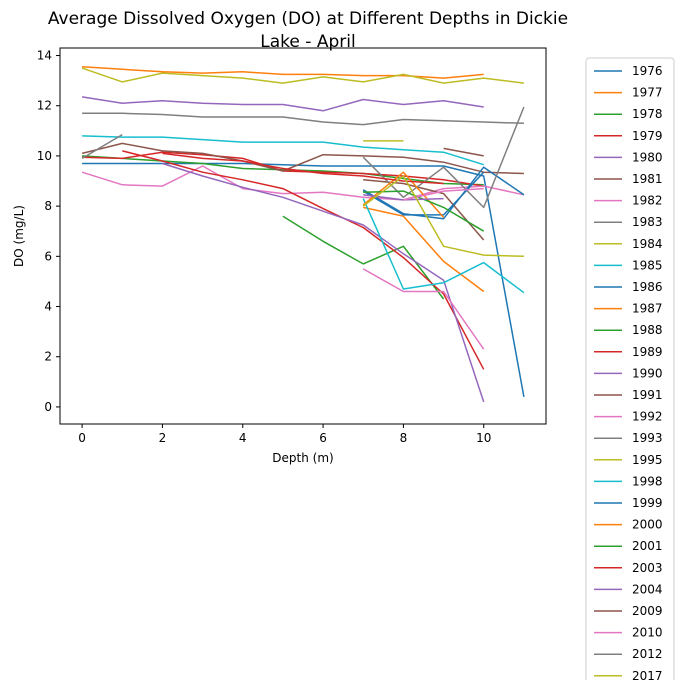 The image size is (683, 680). What do you see at coordinates (647, 114) in the screenshot?
I see `legend-label-1978: 1978` at bounding box center [647, 114].